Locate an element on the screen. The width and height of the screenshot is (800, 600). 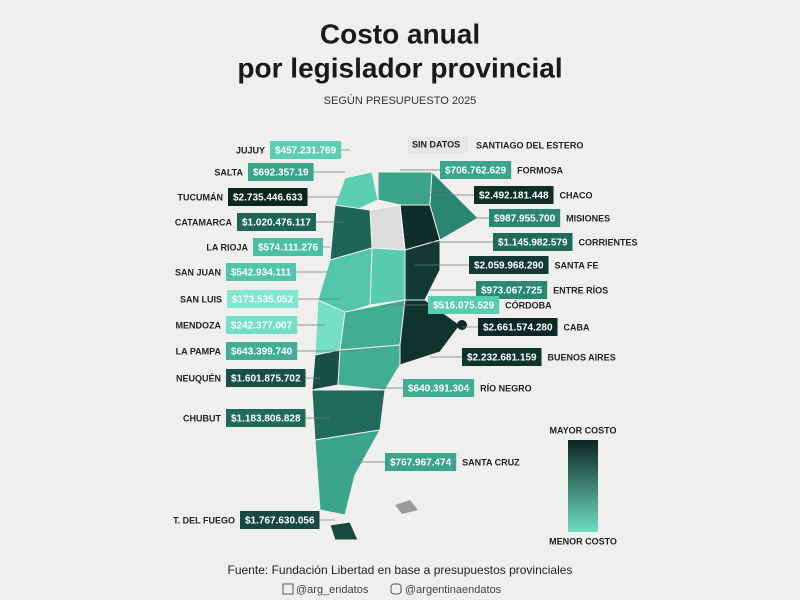
province-name: CHACO is located at coordinates (576, 195).